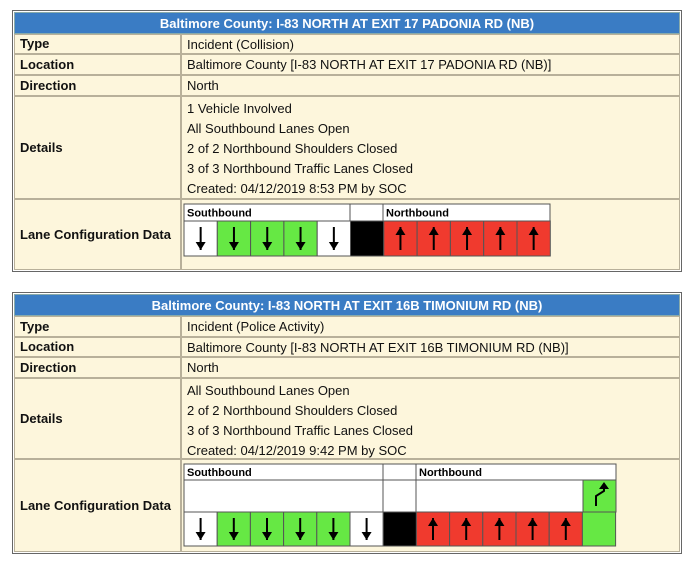 This screenshot has width=693, height=573. What do you see at coordinates (604, 485) in the screenshot?
I see `turn-arrow-head` at bounding box center [604, 485].